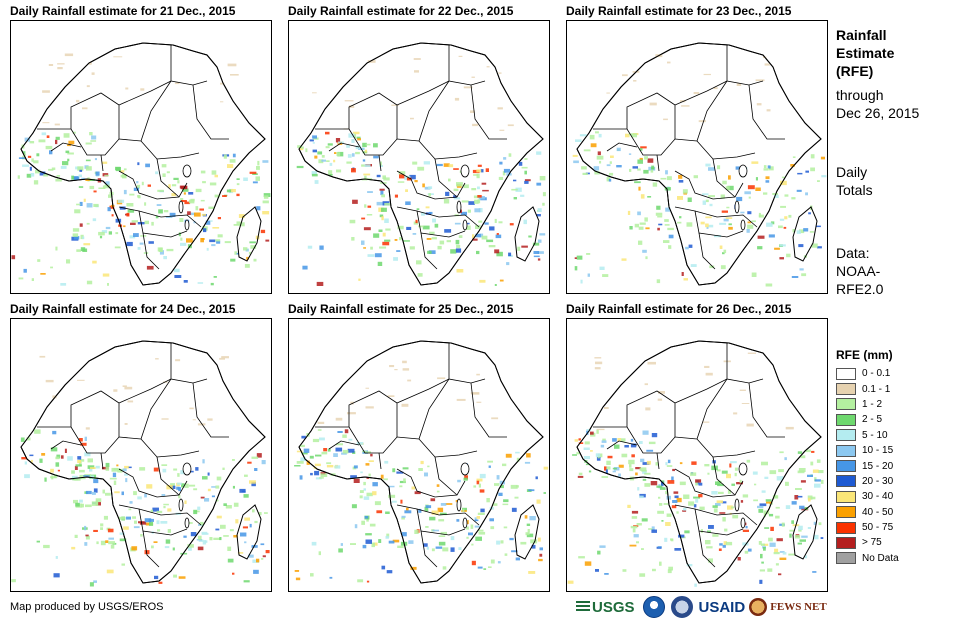 The height and width of the screenshot is (626, 967). What do you see at coordinates (878, 451) in the screenshot?
I see `legend-label: 10 - 15` at bounding box center [878, 451].